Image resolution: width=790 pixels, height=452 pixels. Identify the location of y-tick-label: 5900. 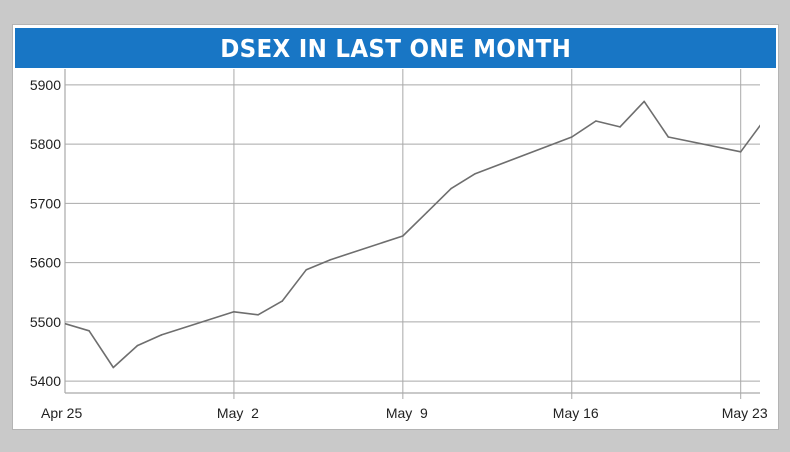
(45, 85).